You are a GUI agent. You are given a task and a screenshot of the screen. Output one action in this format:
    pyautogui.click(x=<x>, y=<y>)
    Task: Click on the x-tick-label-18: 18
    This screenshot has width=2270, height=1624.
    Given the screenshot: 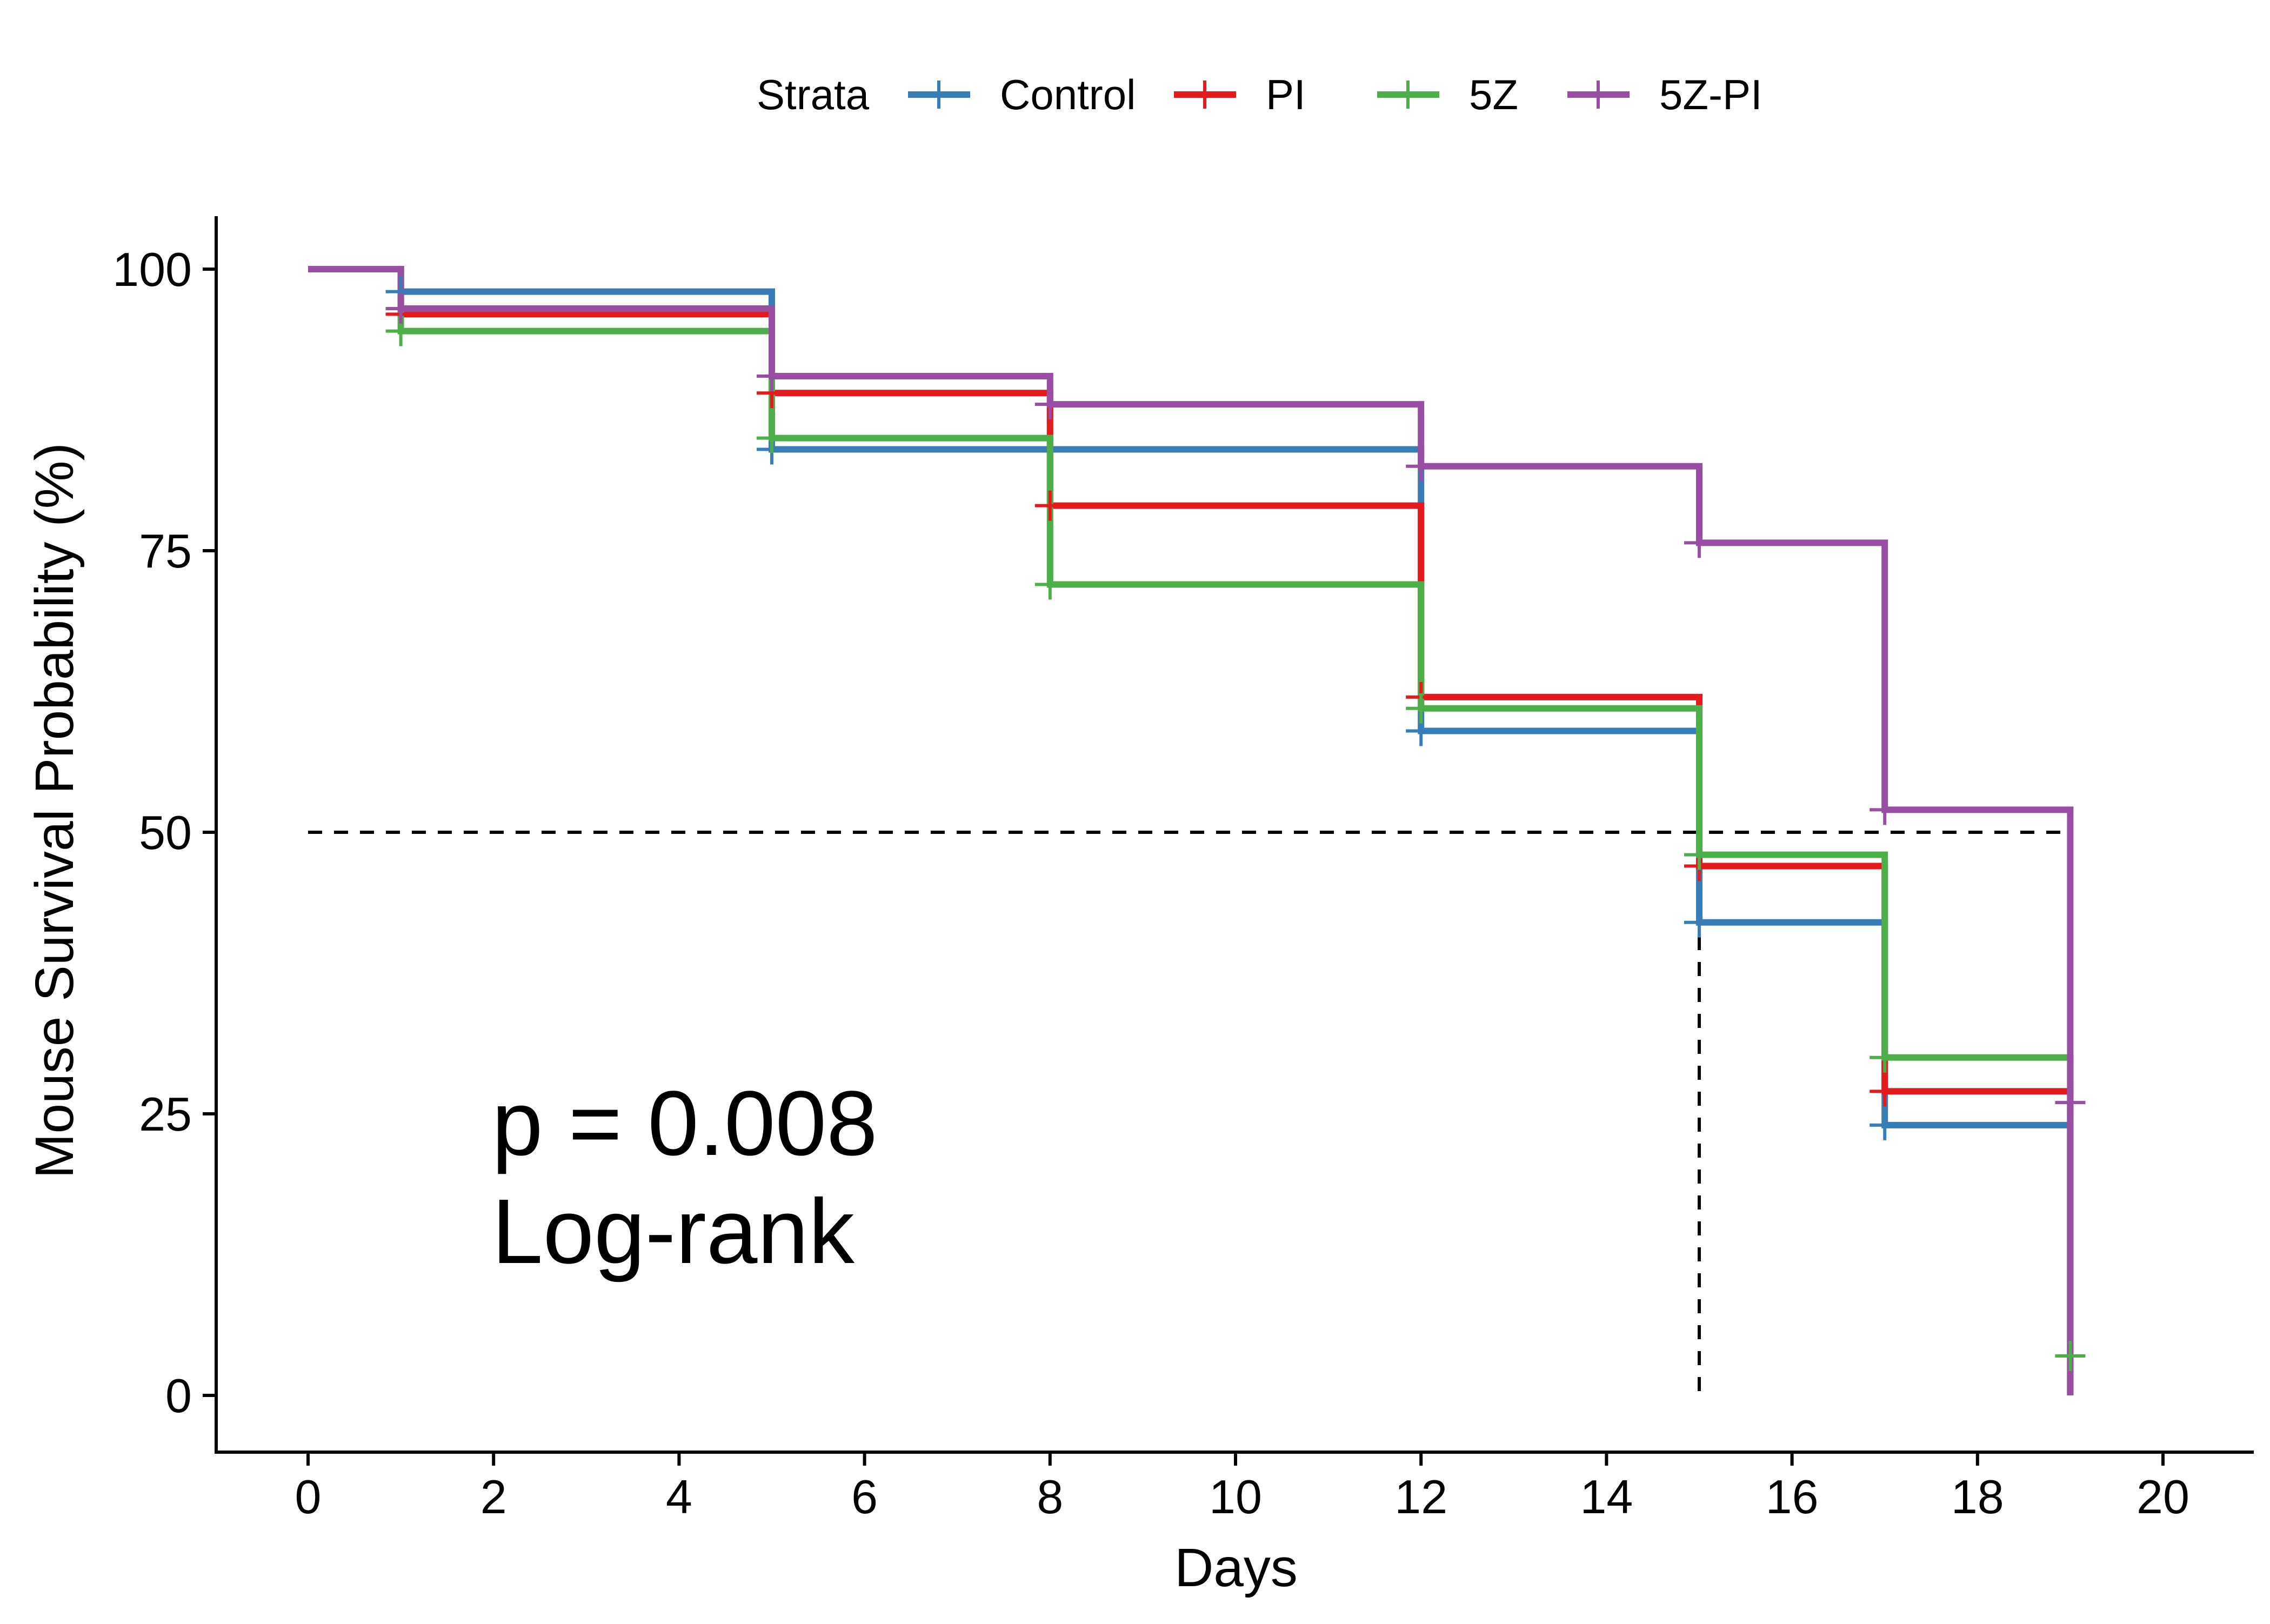 What is the action you would take?
    pyautogui.click(x=1977, y=1496)
    